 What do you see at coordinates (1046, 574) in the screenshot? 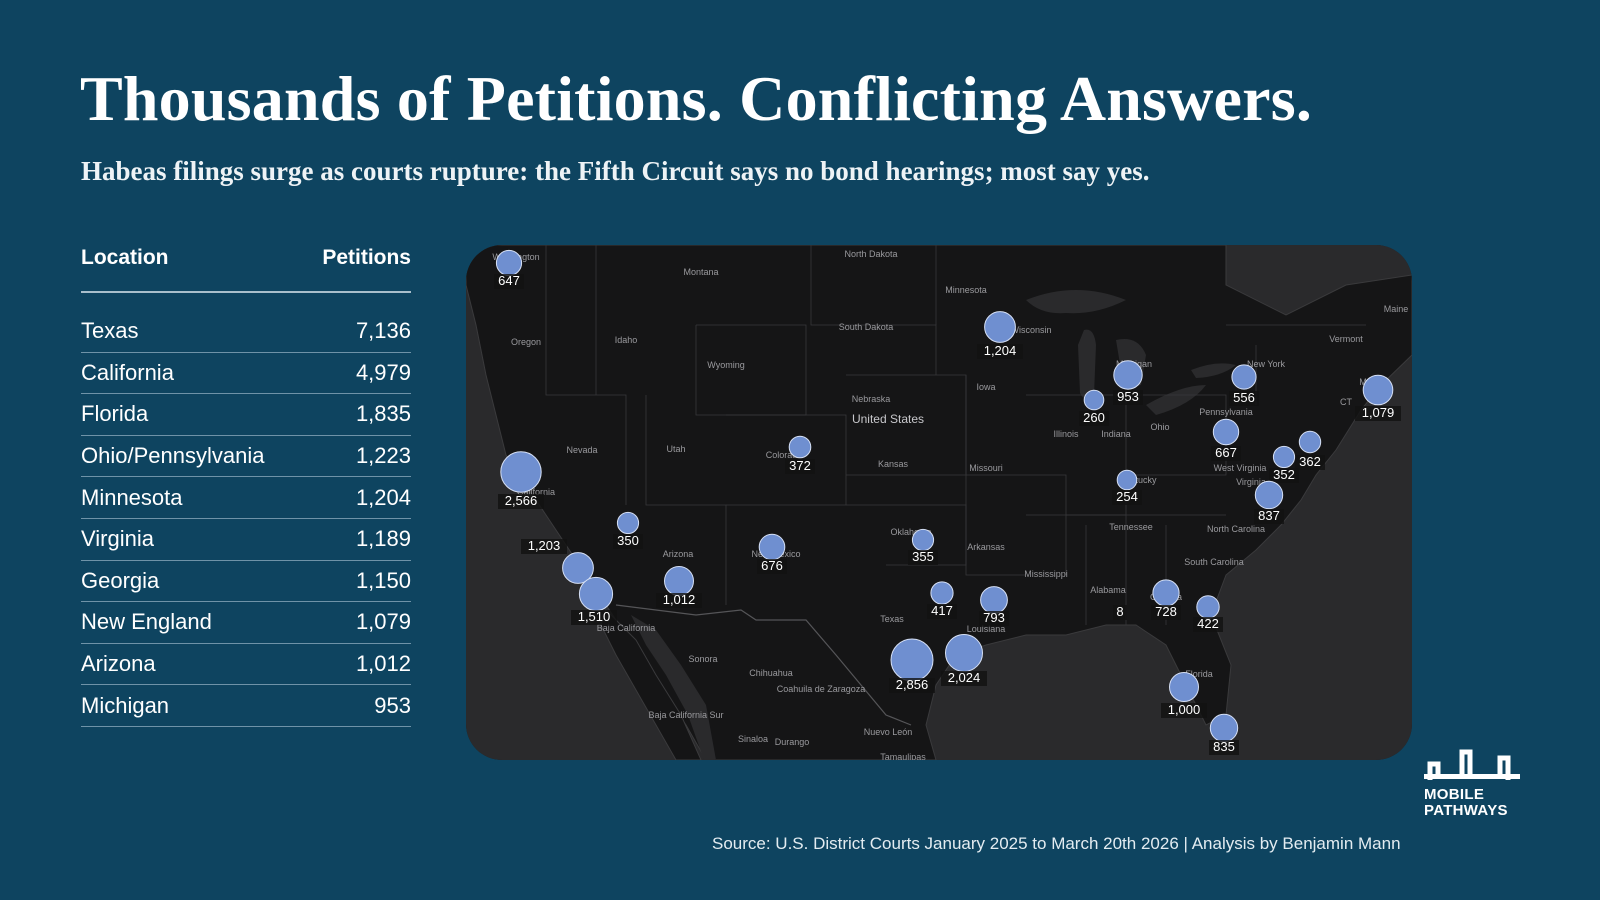
I see `place-label: Mississippi` at bounding box center [1046, 574].